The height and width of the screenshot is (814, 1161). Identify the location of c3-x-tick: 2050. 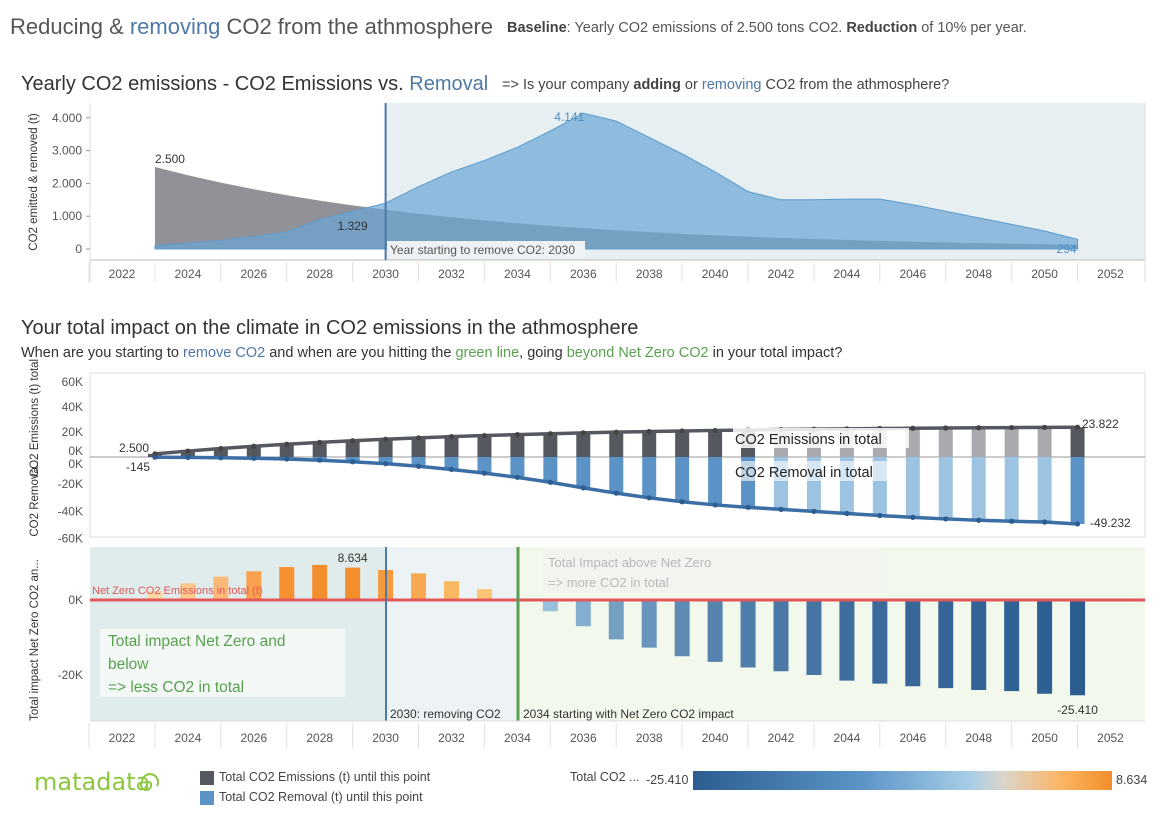
(1044, 738).